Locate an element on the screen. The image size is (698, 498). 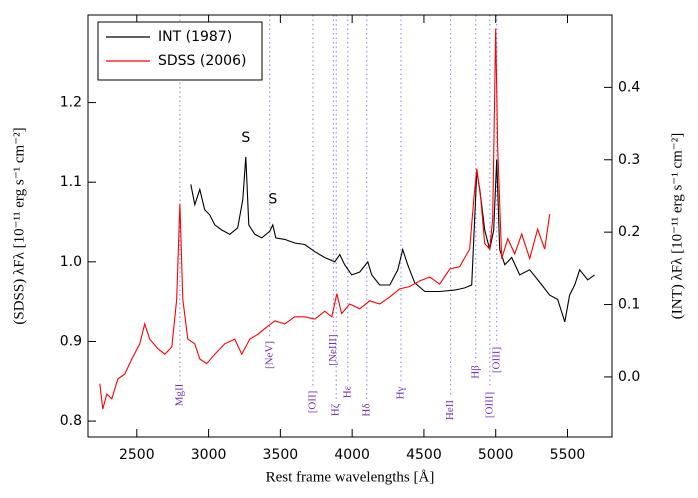
y2-tick-label: 0.1 is located at coordinates (629, 305).